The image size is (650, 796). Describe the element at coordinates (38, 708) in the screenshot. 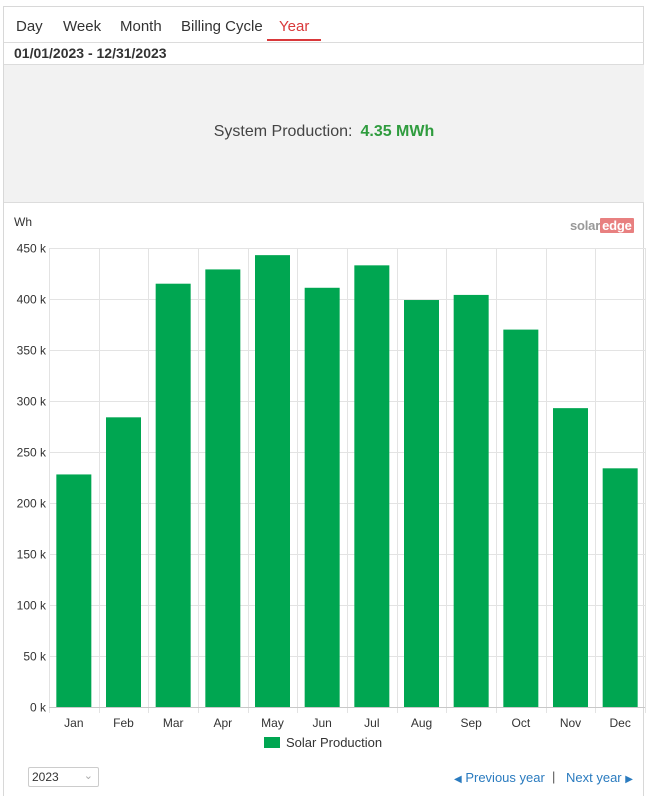

I see `y-tick-label: 0 k` at that location.